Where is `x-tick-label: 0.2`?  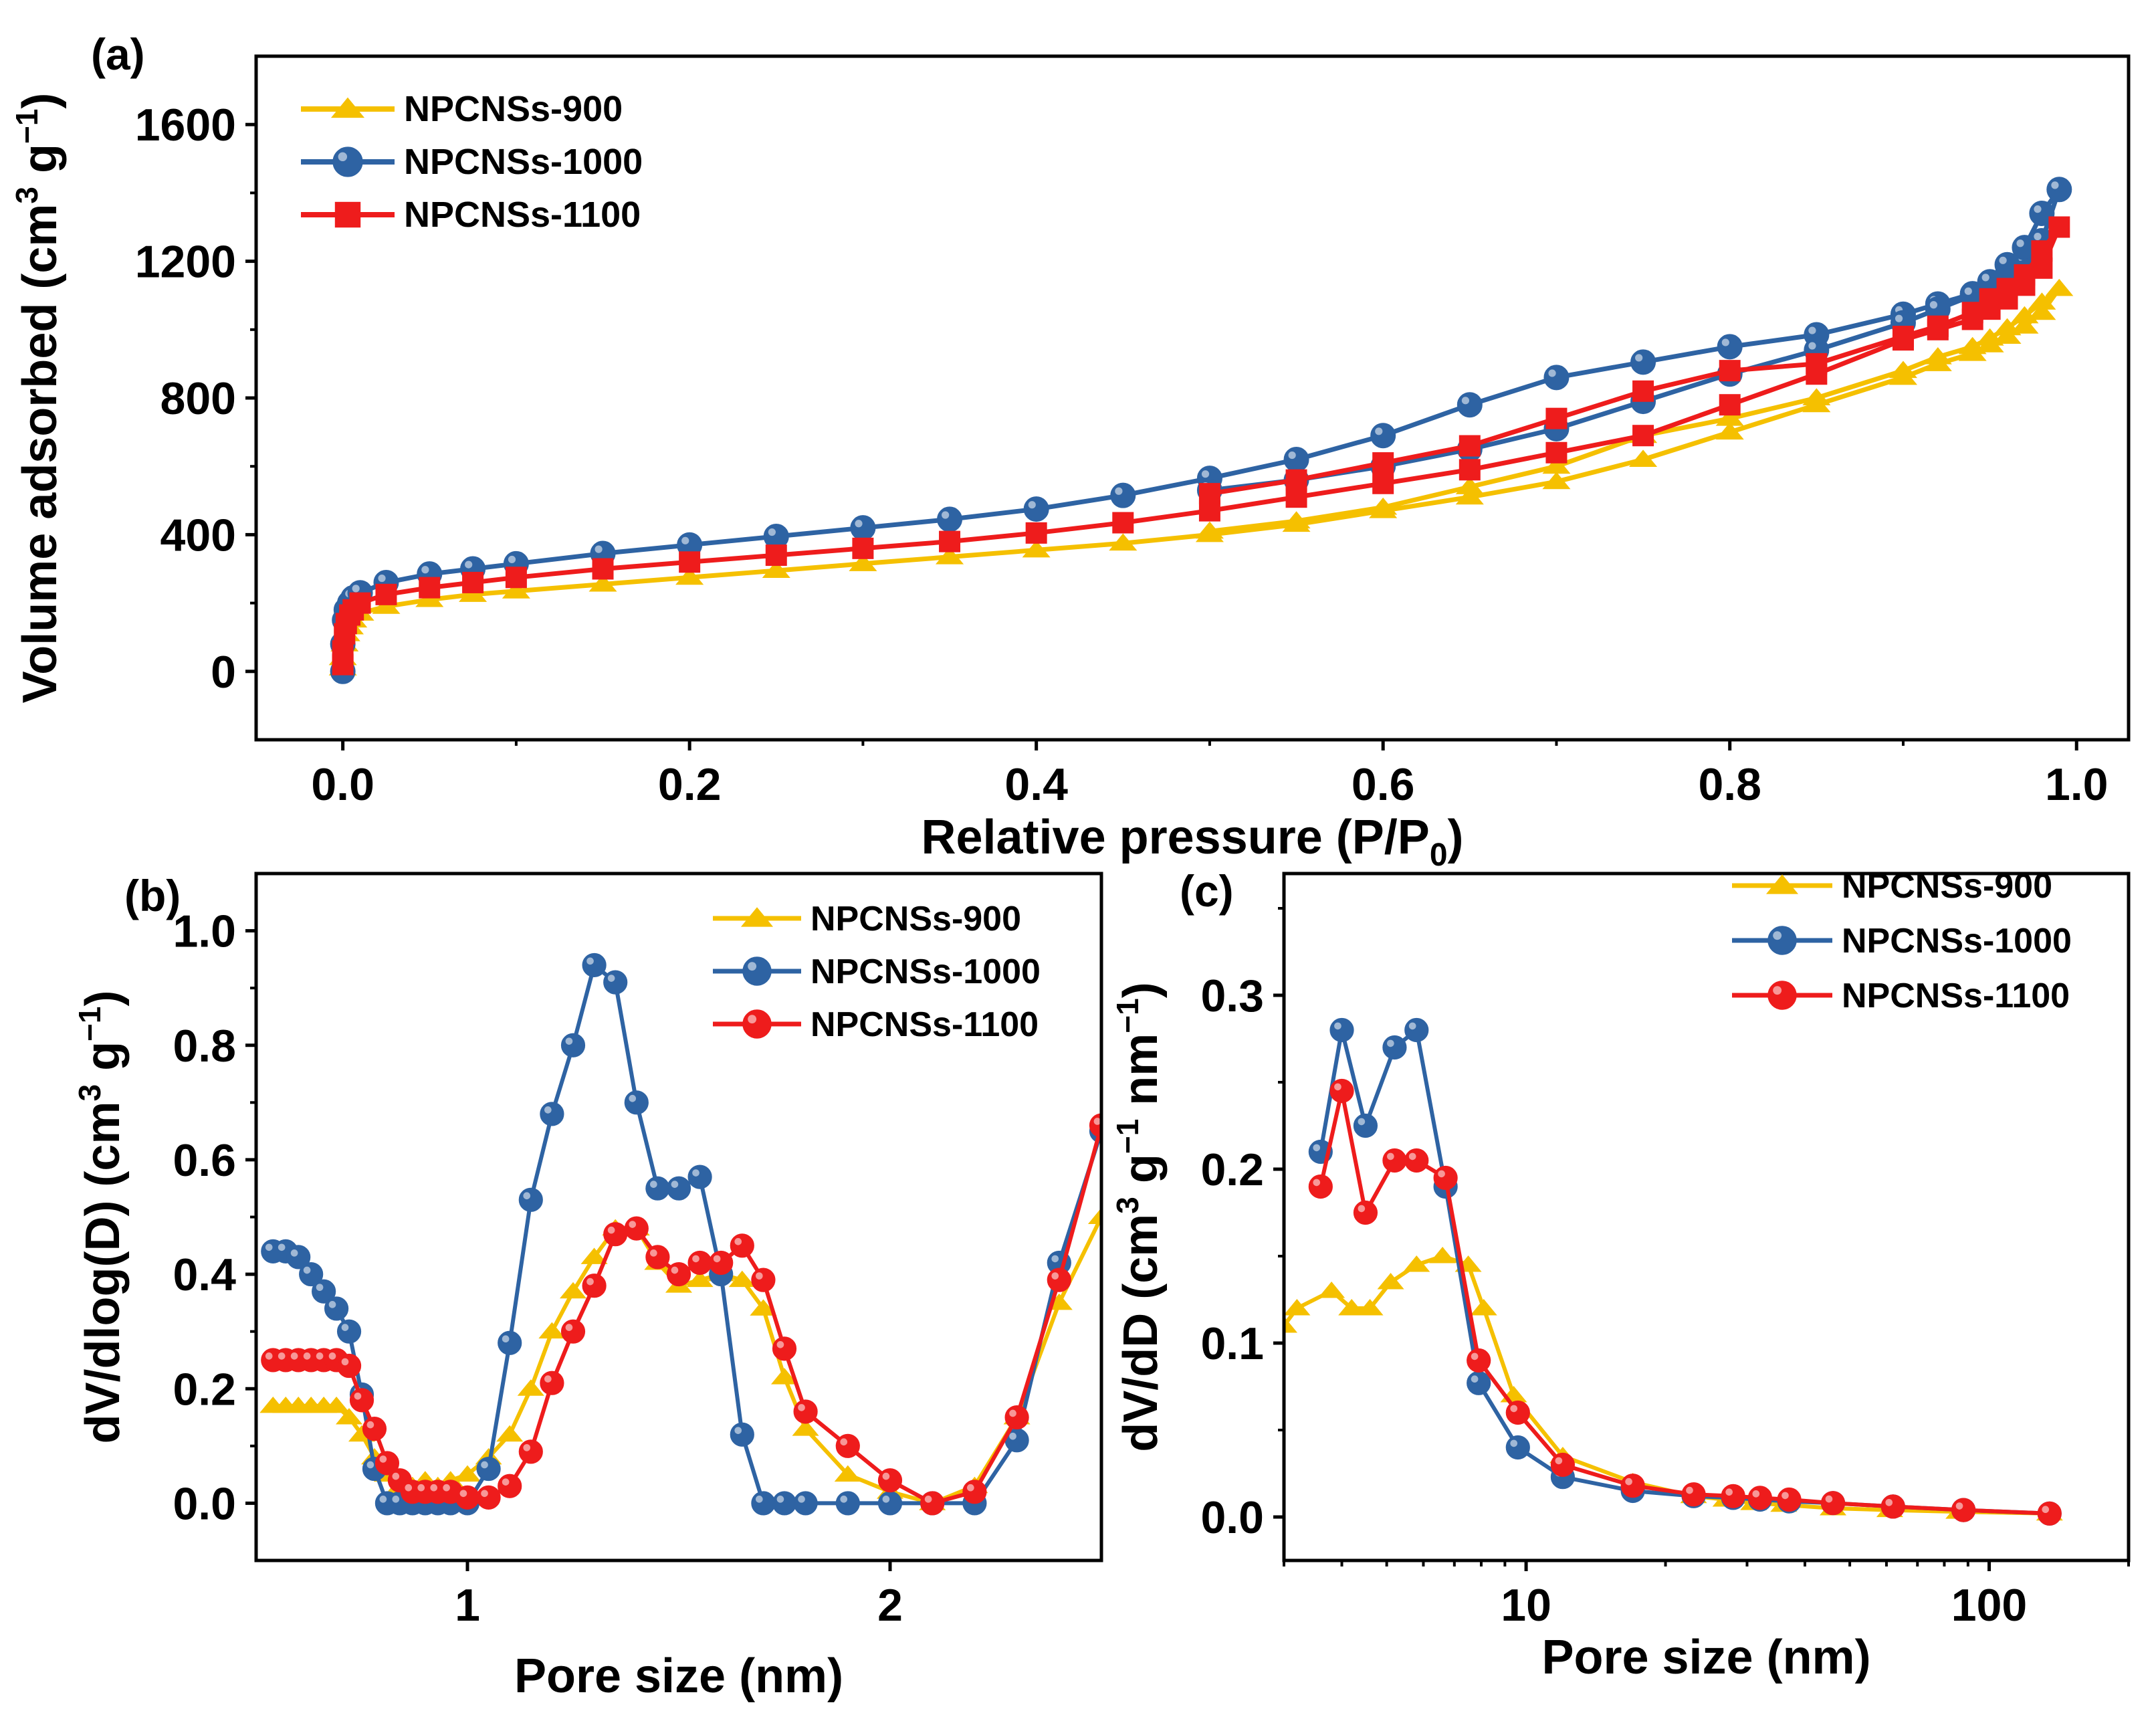 x-tick-label: 0.2 is located at coordinates (690, 784).